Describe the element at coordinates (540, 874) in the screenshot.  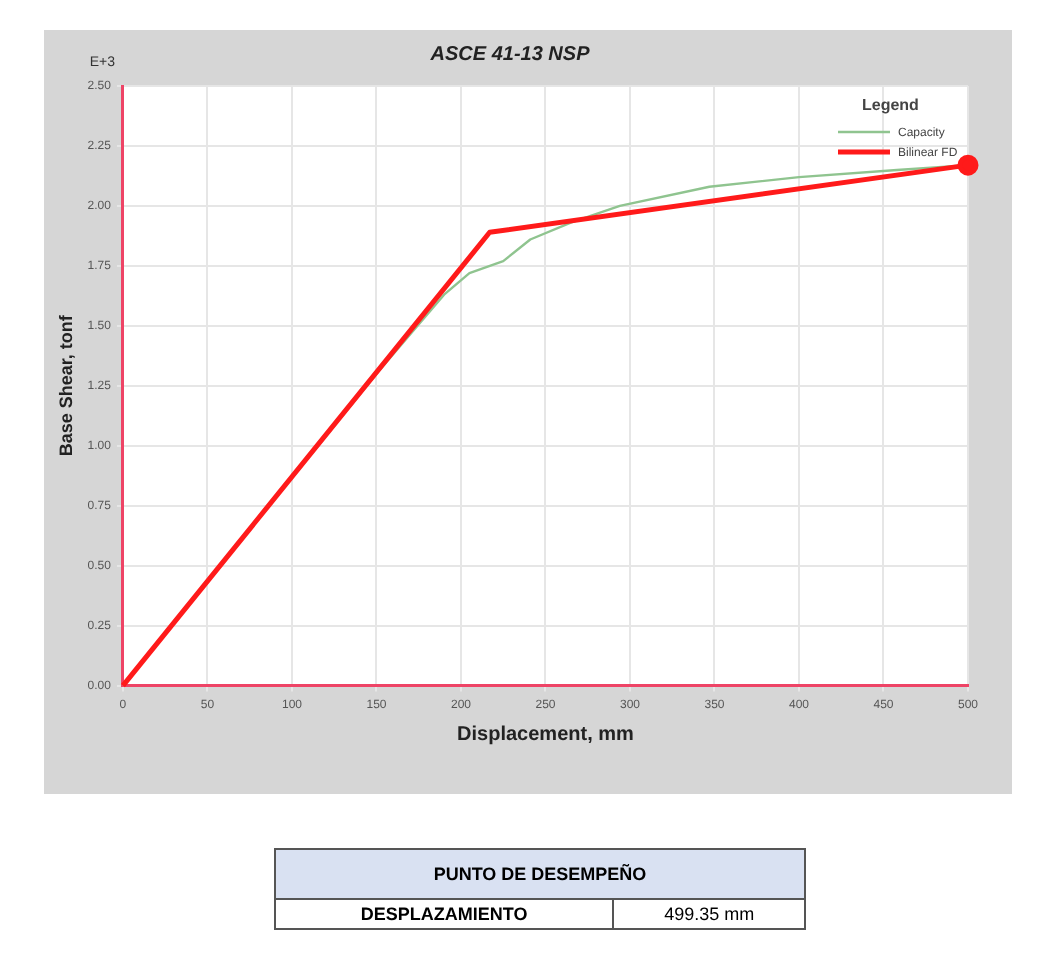
I see `text: PUNTO DE DESEMPEÑO` at that location.